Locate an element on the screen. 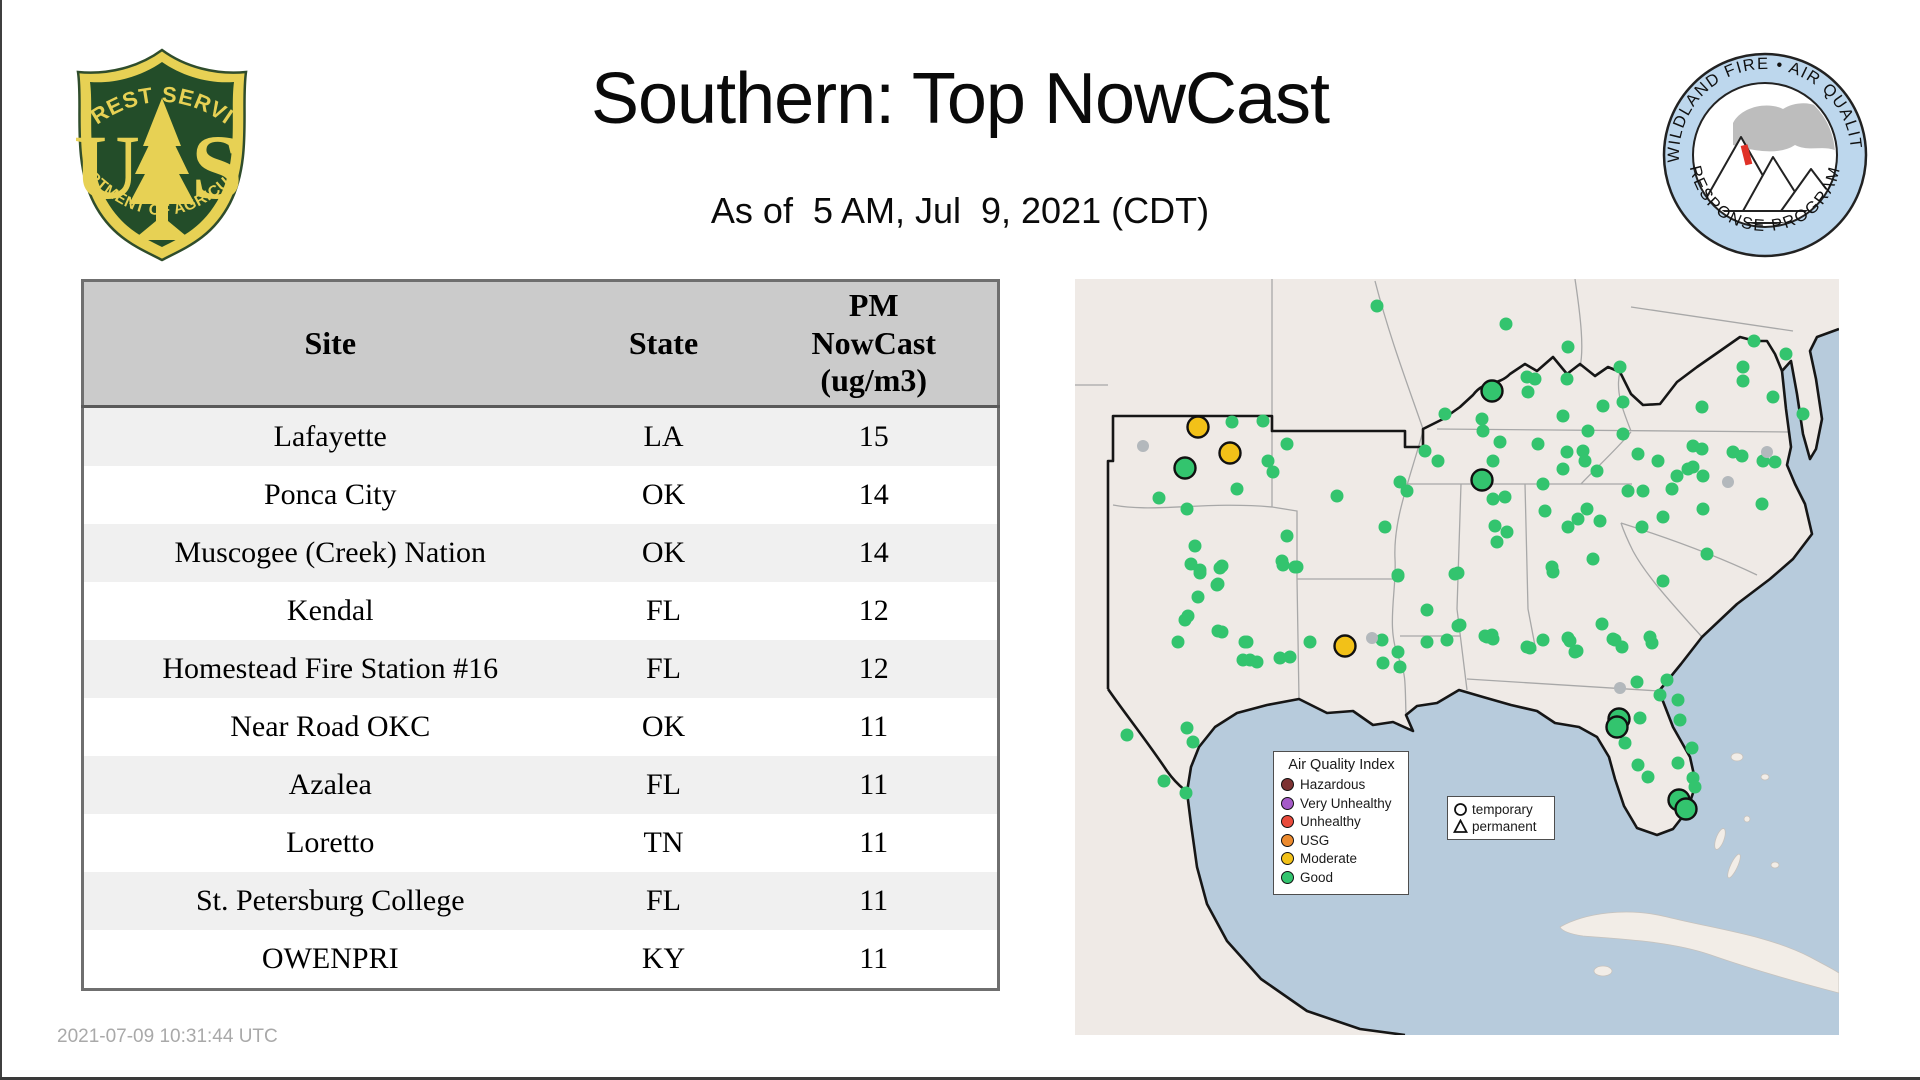 The width and height of the screenshot is (1920, 1080). aqi-legend-item: Very Unhealthy is located at coordinates (1341, 803).